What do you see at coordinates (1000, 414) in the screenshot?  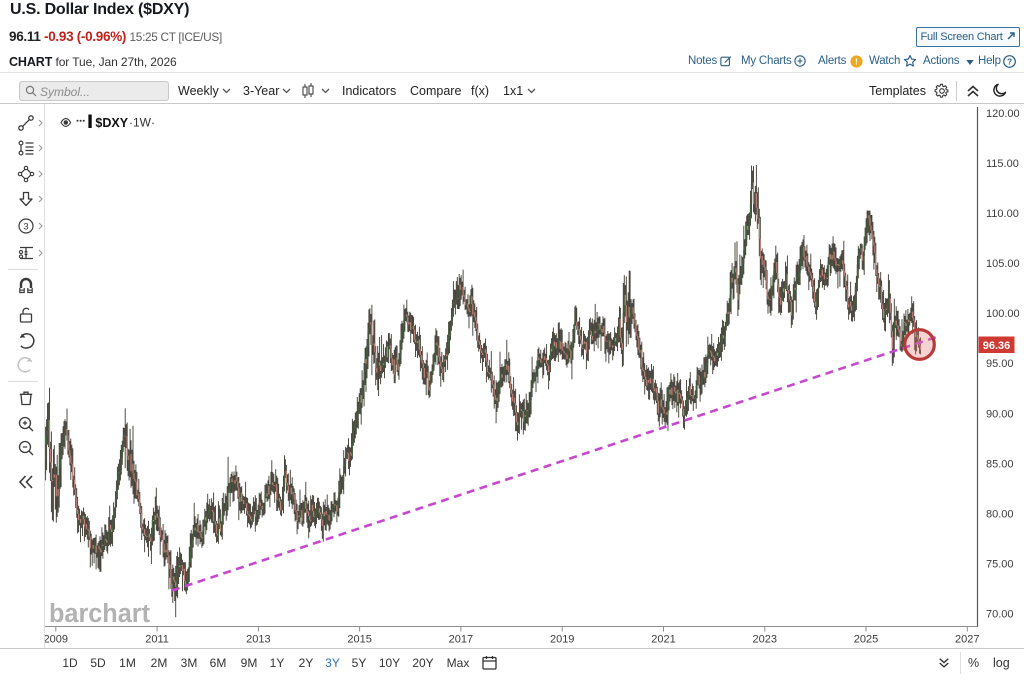 I see `svg-text: 90.00` at bounding box center [1000, 414].